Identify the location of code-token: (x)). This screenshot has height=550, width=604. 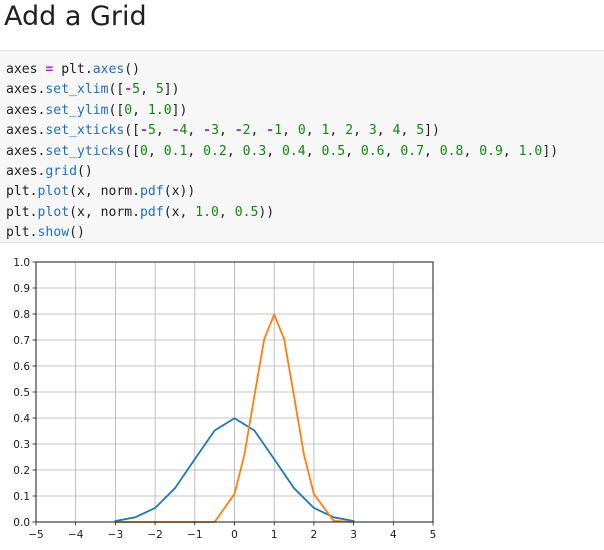
(179, 192).